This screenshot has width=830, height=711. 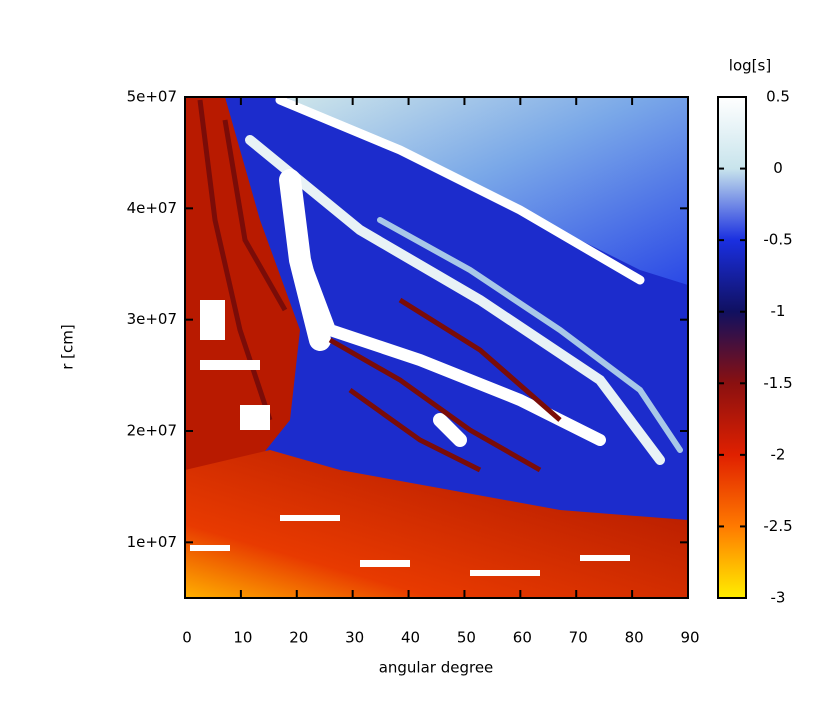 I want to click on x-tick-label: 40, so click(x=410, y=638).